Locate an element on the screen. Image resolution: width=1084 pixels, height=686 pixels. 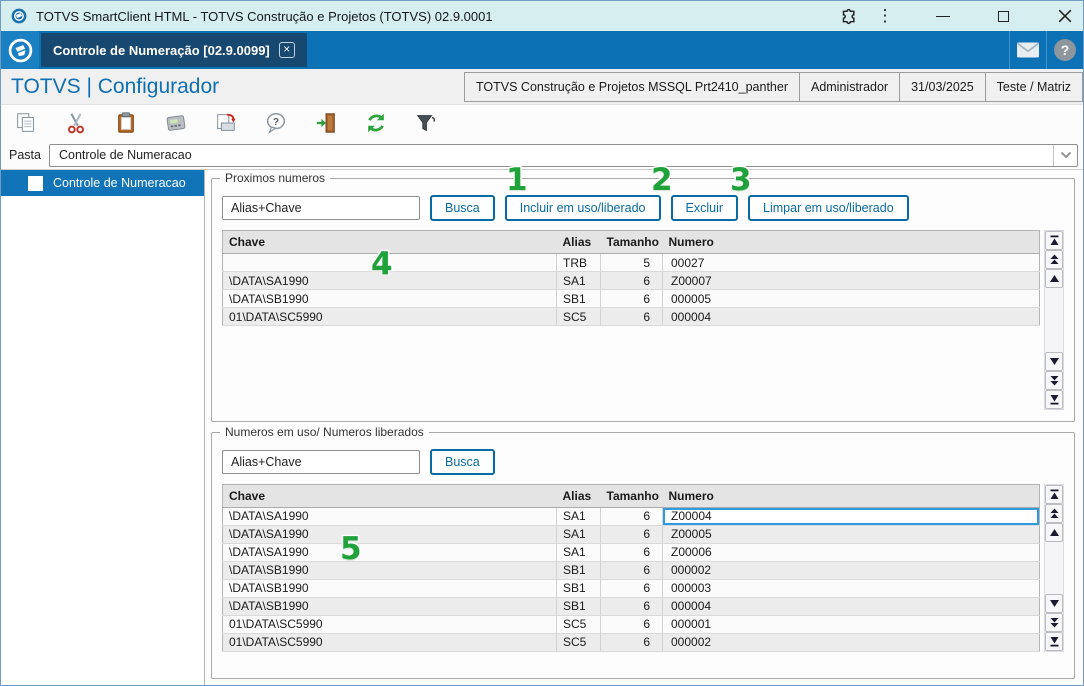
help-button: ? is located at coordinates (1064, 50).